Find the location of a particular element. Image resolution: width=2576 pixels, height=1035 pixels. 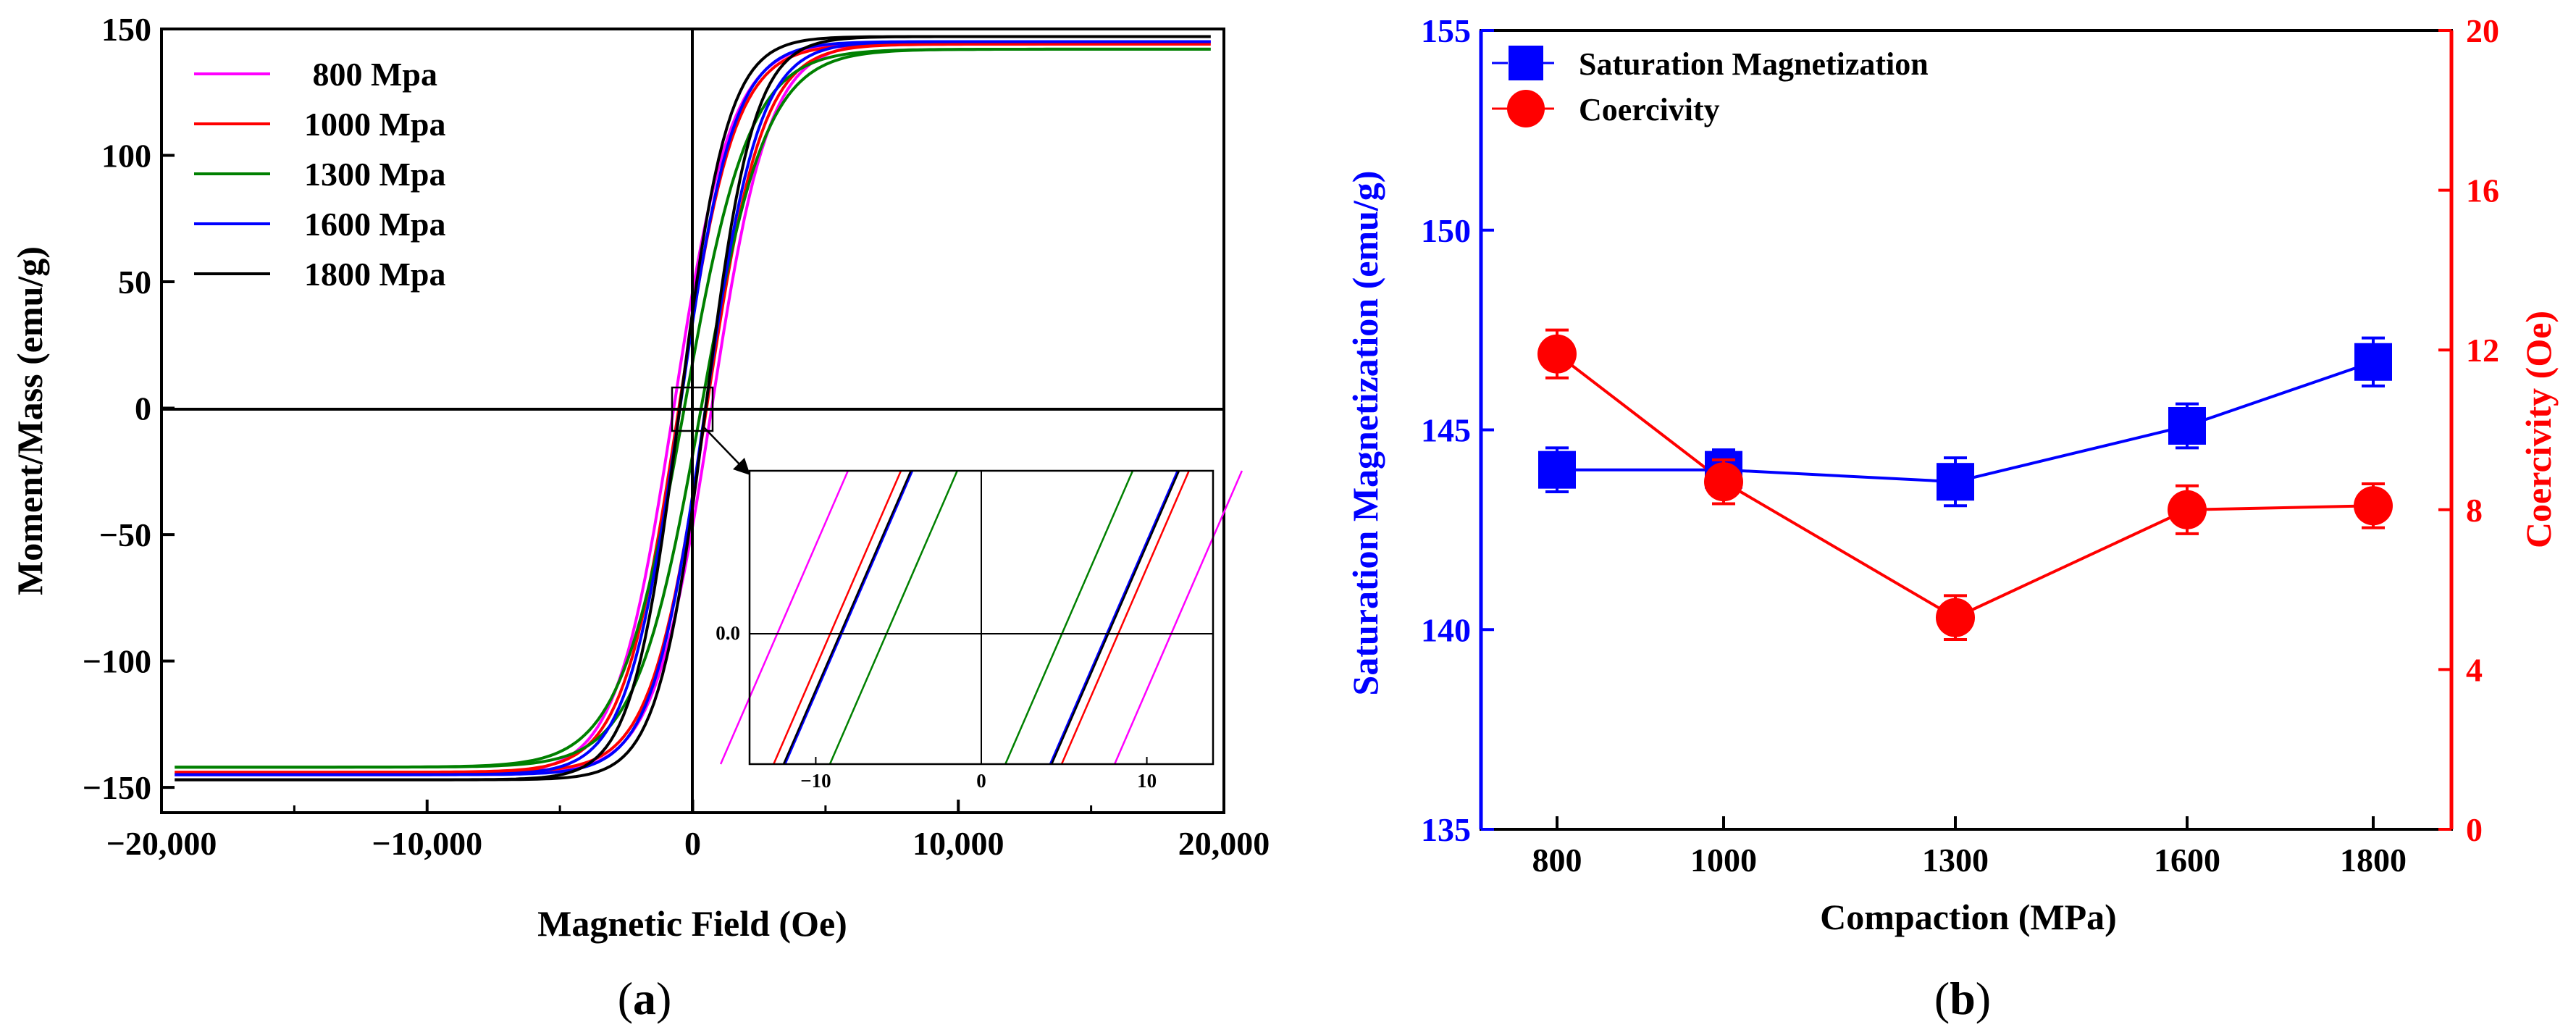

left-y-ticks-b: 135 140 145 150 155 is located at coordinates (1457, 430).